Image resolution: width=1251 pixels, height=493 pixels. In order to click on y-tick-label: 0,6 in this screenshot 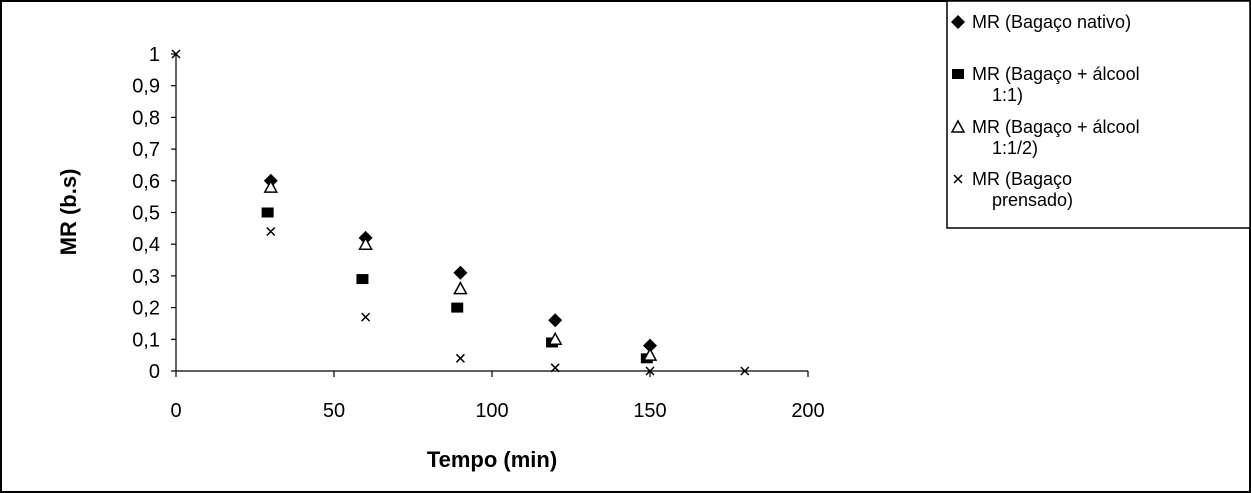, I will do `click(146, 182)`.